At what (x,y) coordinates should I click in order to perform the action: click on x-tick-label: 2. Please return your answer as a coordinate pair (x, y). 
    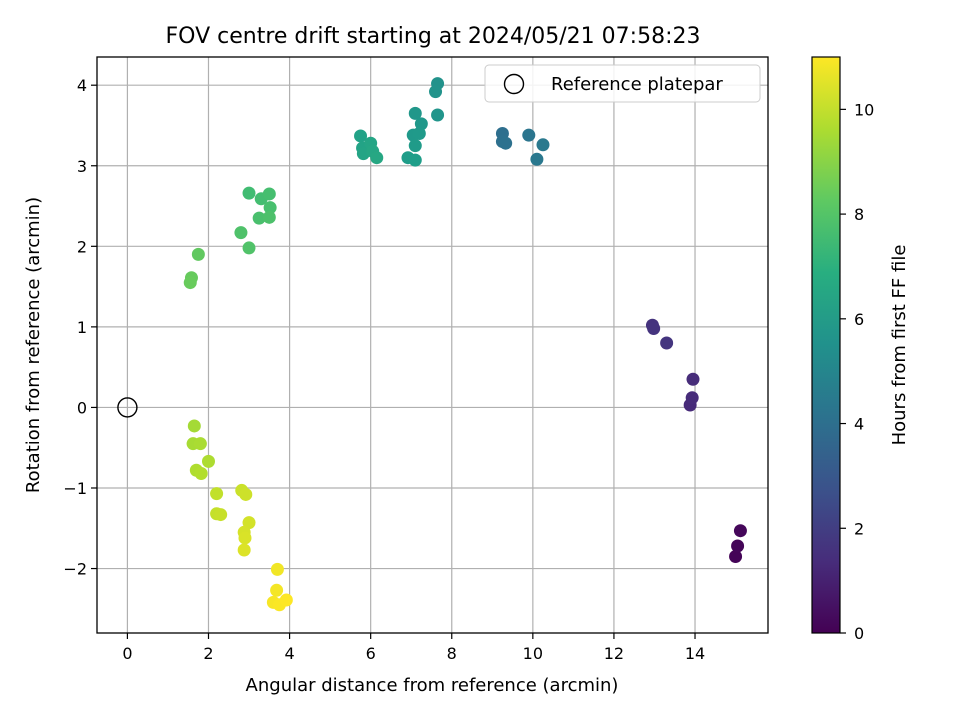
    Looking at the image, I should click on (208, 653).